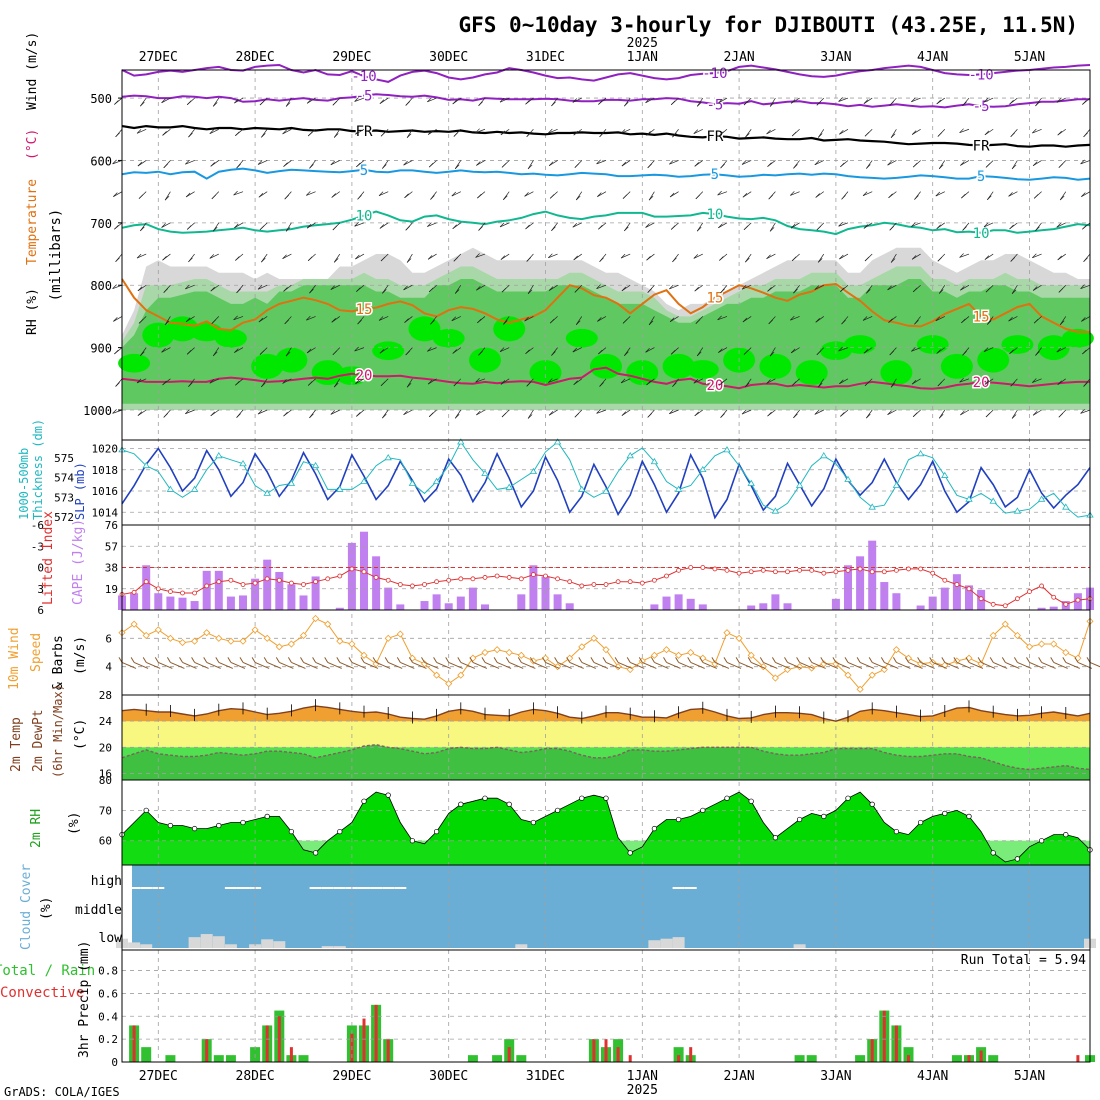 The width and height of the screenshot is (1100, 1100). I want to click on cloud-high-bar, so click(315, 888).